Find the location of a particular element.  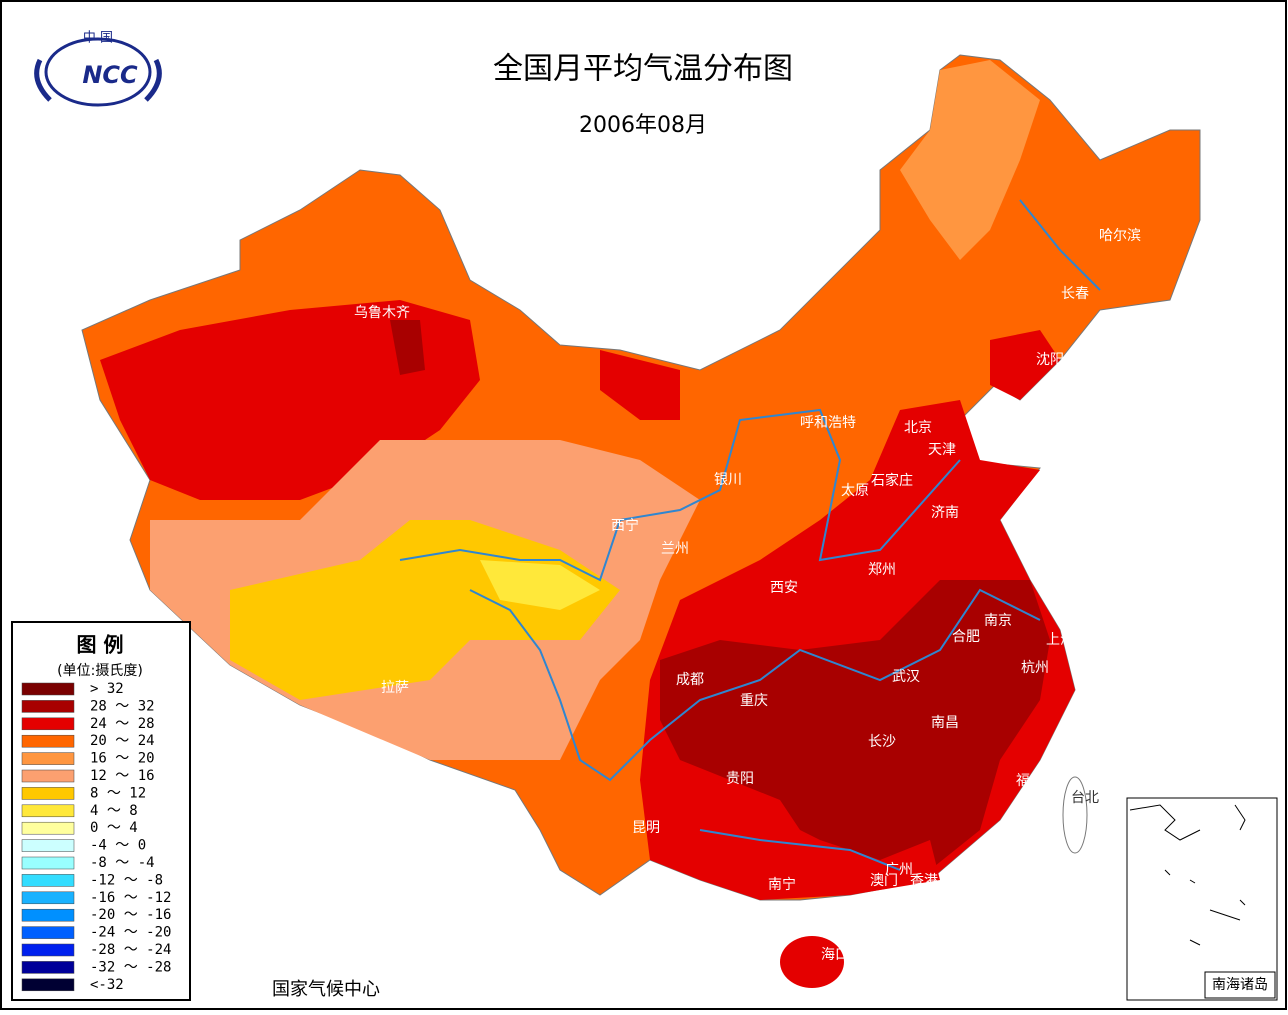

city: 南昌 is located at coordinates (945, 723).